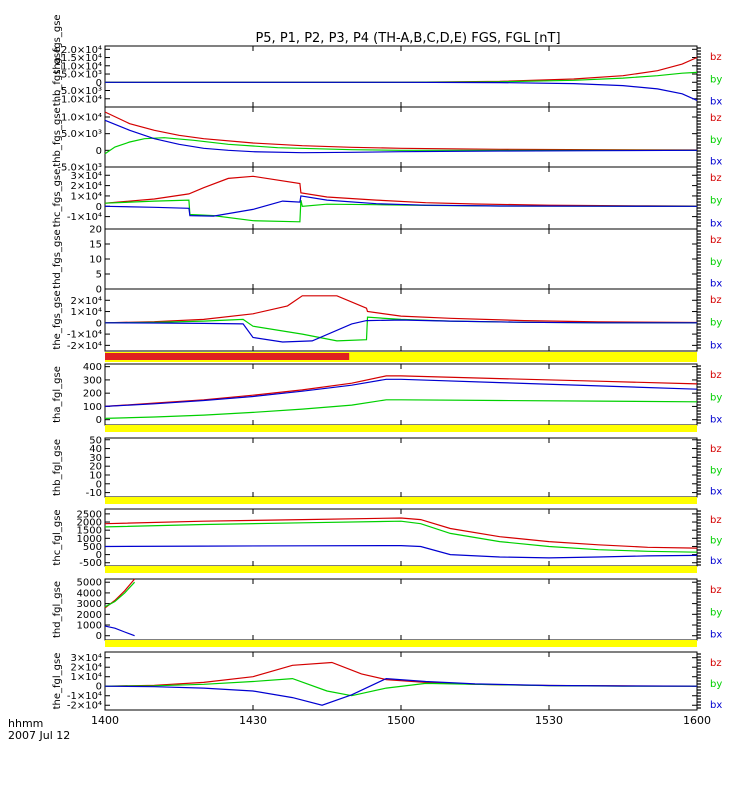  Describe the element at coordinates (57, 681) in the screenshot. I see `y-axis-label: the_fgl_gse` at that location.